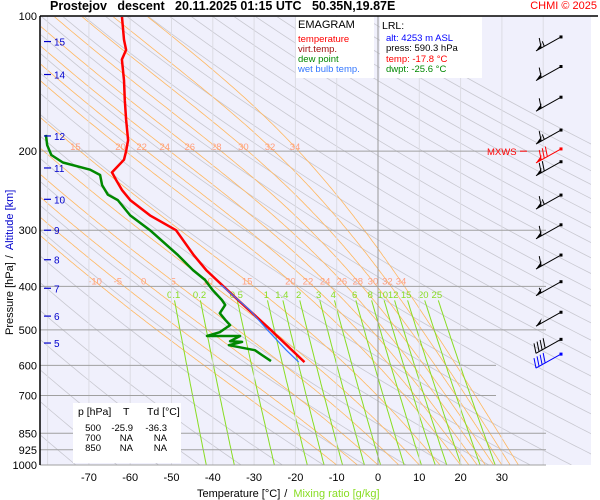 The image size is (600, 500). What do you see at coordinates (325, 281) in the screenshot?
I see `moist-adiabat-label: 24` at bounding box center [325, 281].